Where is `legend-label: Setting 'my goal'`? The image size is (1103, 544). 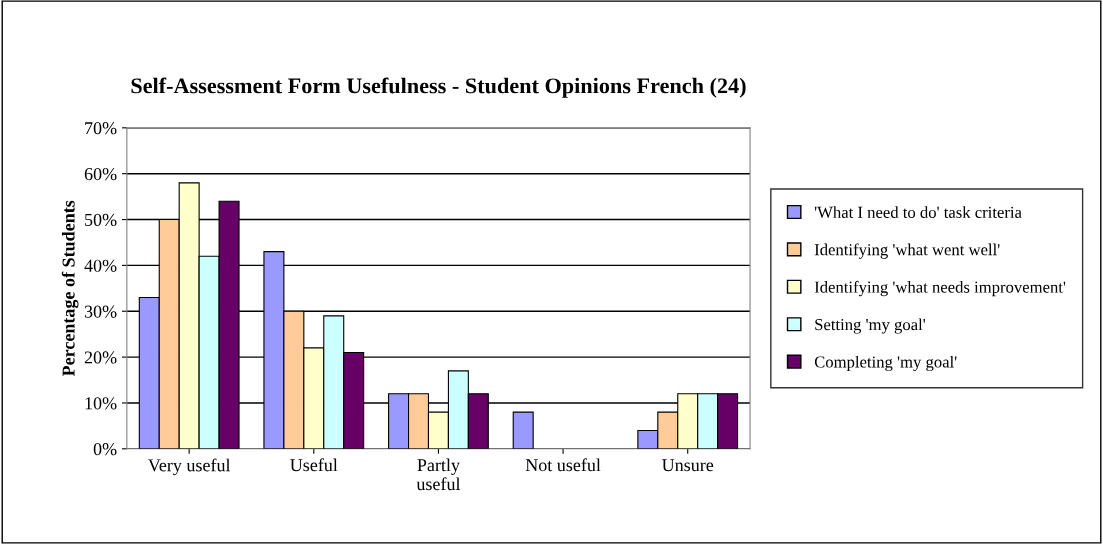 legend-label: Setting 'my goal' is located at coordinates (870, 326).